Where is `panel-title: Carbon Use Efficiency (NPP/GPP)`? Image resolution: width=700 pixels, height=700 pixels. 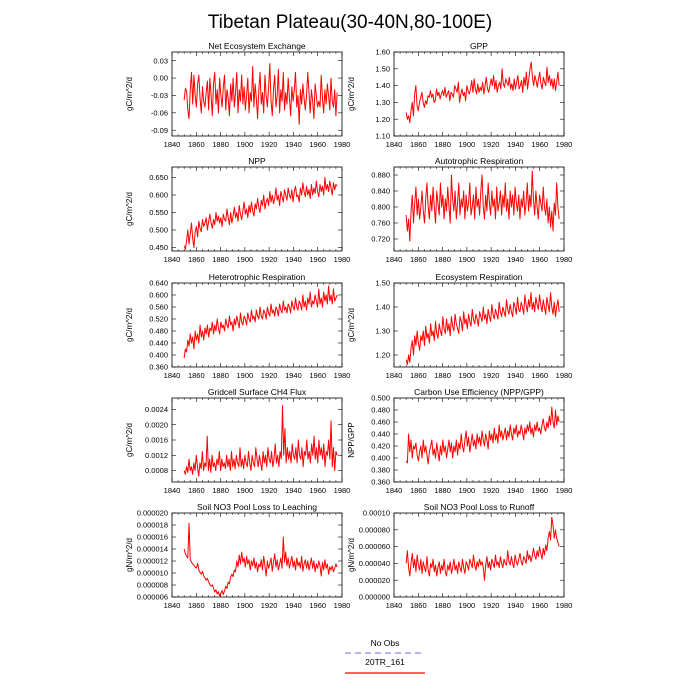
panel-title: Carbon Use Efficiency (NPP/GPP) is located at coordinates (479, 392).